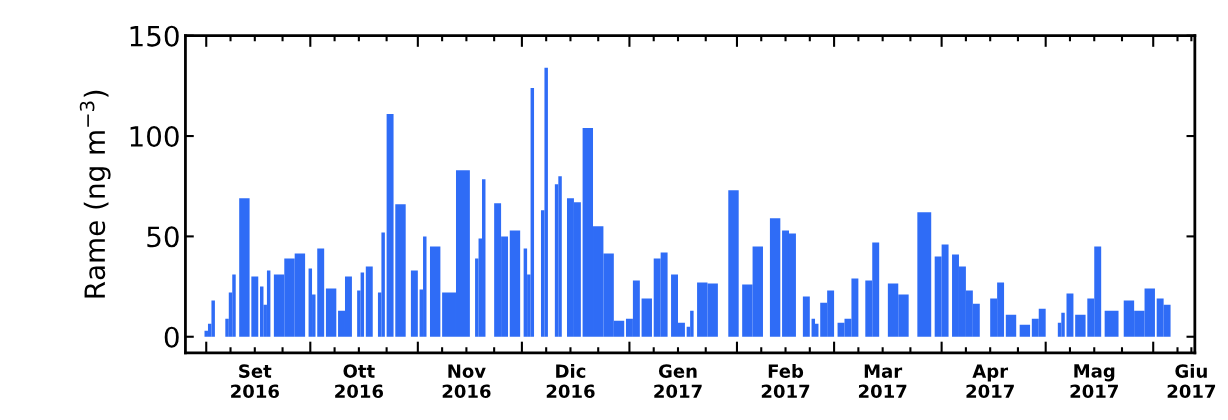 This screenshot has height=420, width=1228. Describe the element at coordinates (171, 337) in the screenshot. I see `y-tick-label: 0` at that location.